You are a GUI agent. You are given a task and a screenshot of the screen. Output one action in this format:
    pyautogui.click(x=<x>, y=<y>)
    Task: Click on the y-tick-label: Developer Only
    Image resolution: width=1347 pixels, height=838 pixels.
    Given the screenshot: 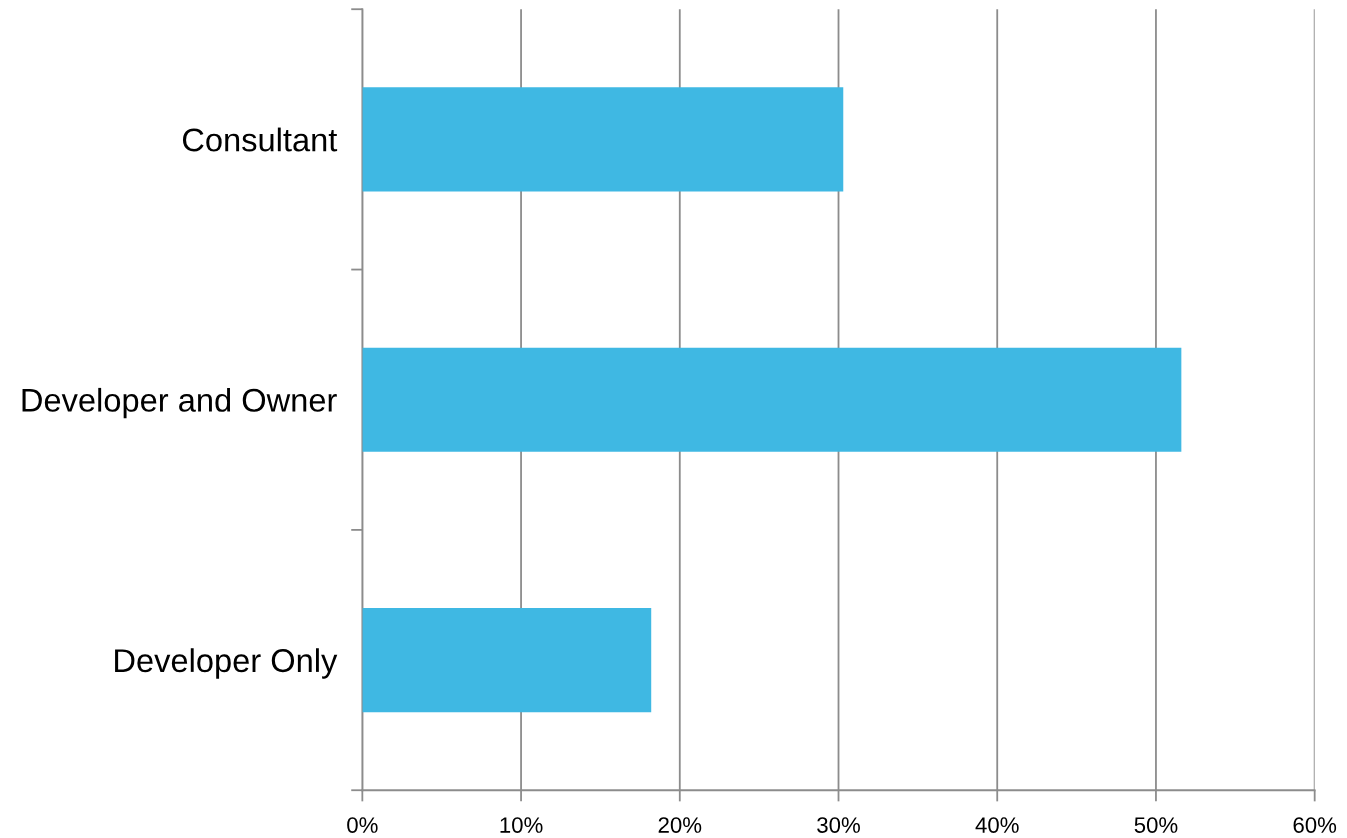 What is the action you would take?
    pyautogui.click(x=226, y=663)
    